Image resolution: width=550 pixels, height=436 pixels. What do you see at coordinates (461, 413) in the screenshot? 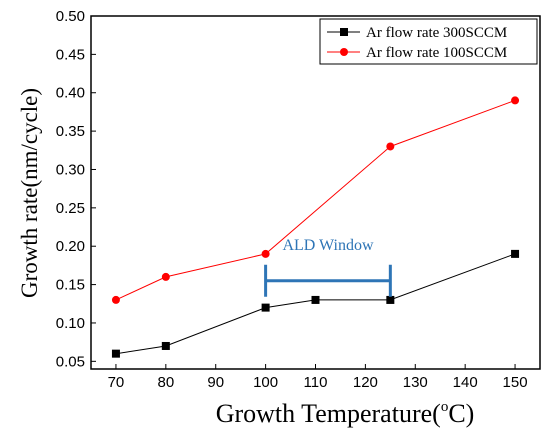
I see `x-axis-title-unit: C)` at bounding box center [461, 413].